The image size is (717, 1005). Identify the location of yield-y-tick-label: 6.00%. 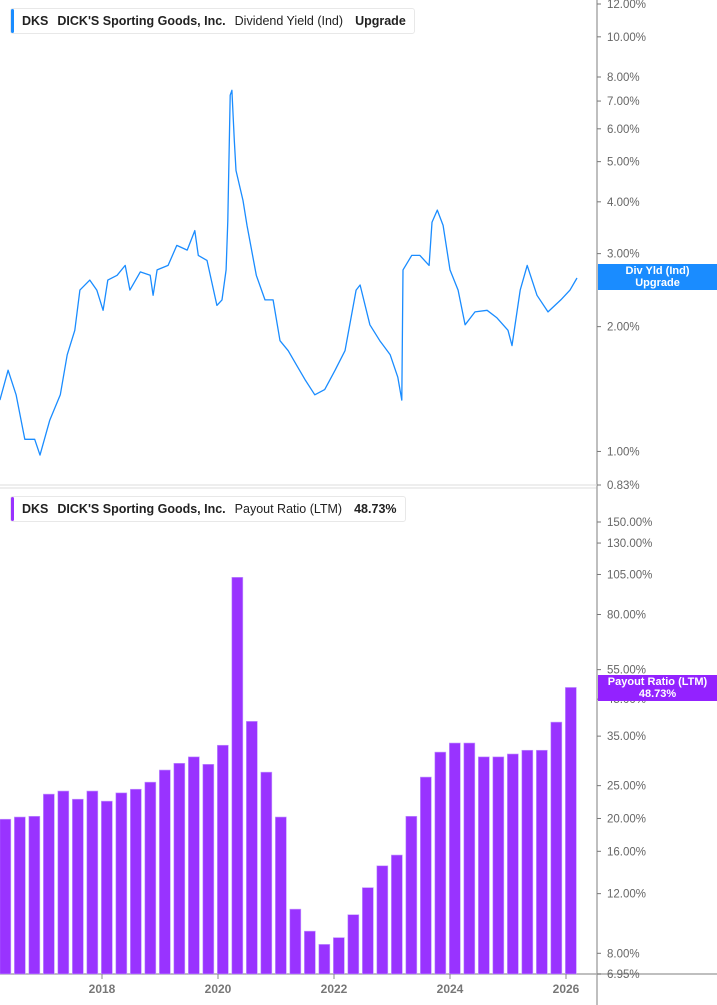
(623, 130).